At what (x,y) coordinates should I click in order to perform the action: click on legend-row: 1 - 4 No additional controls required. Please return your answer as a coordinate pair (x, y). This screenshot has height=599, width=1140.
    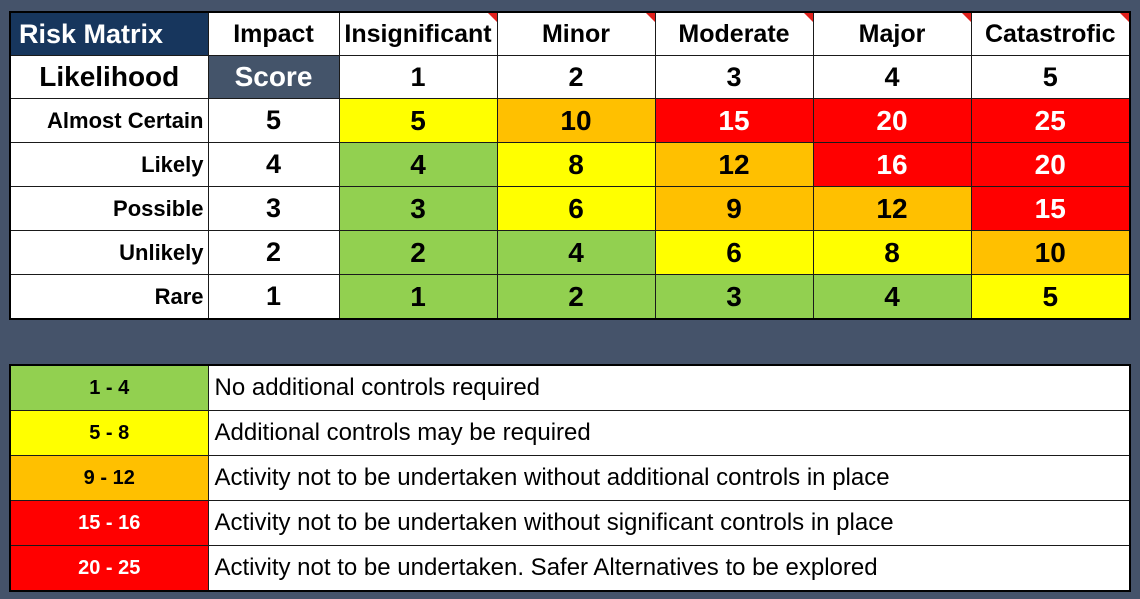
    Looking at the image, I should click on (570, 387).